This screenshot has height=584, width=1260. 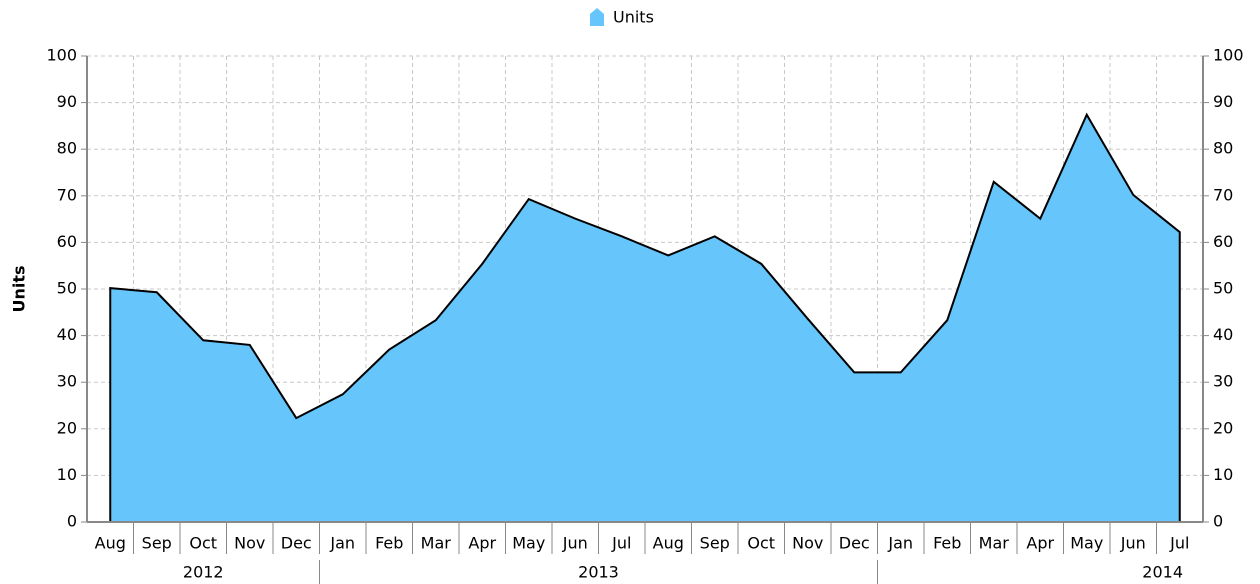 What do you see at coordinates (67, 101) in the screenshot?
I see `y-tick-label: 90` at bounding box center [67, 101].